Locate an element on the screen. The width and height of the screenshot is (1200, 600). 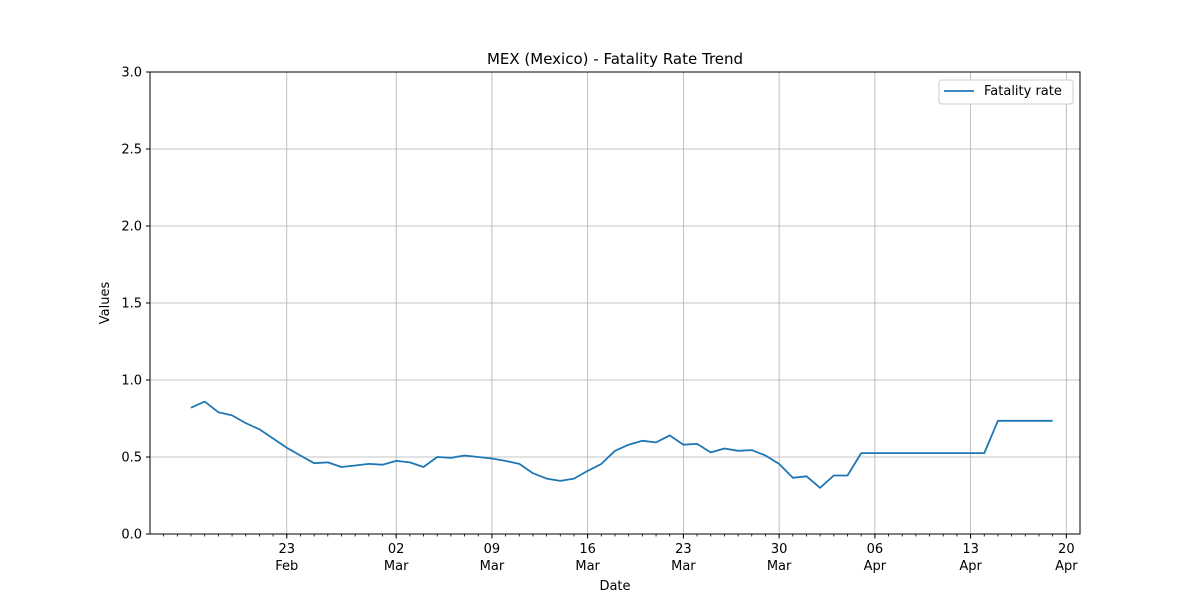
x-tick-label-month: Feb is located at coordinates (286, 566).